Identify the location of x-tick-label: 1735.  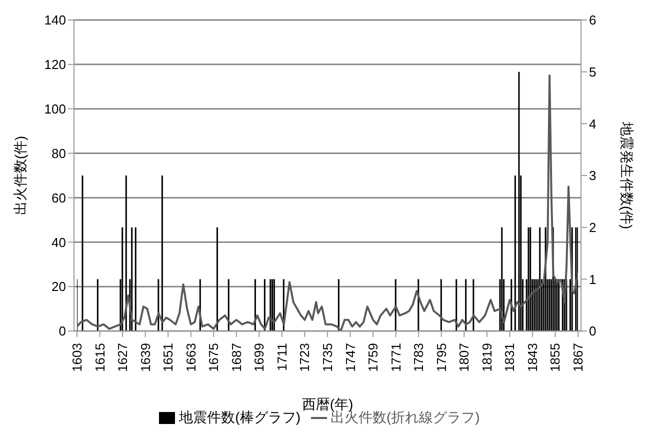
(327, 357).